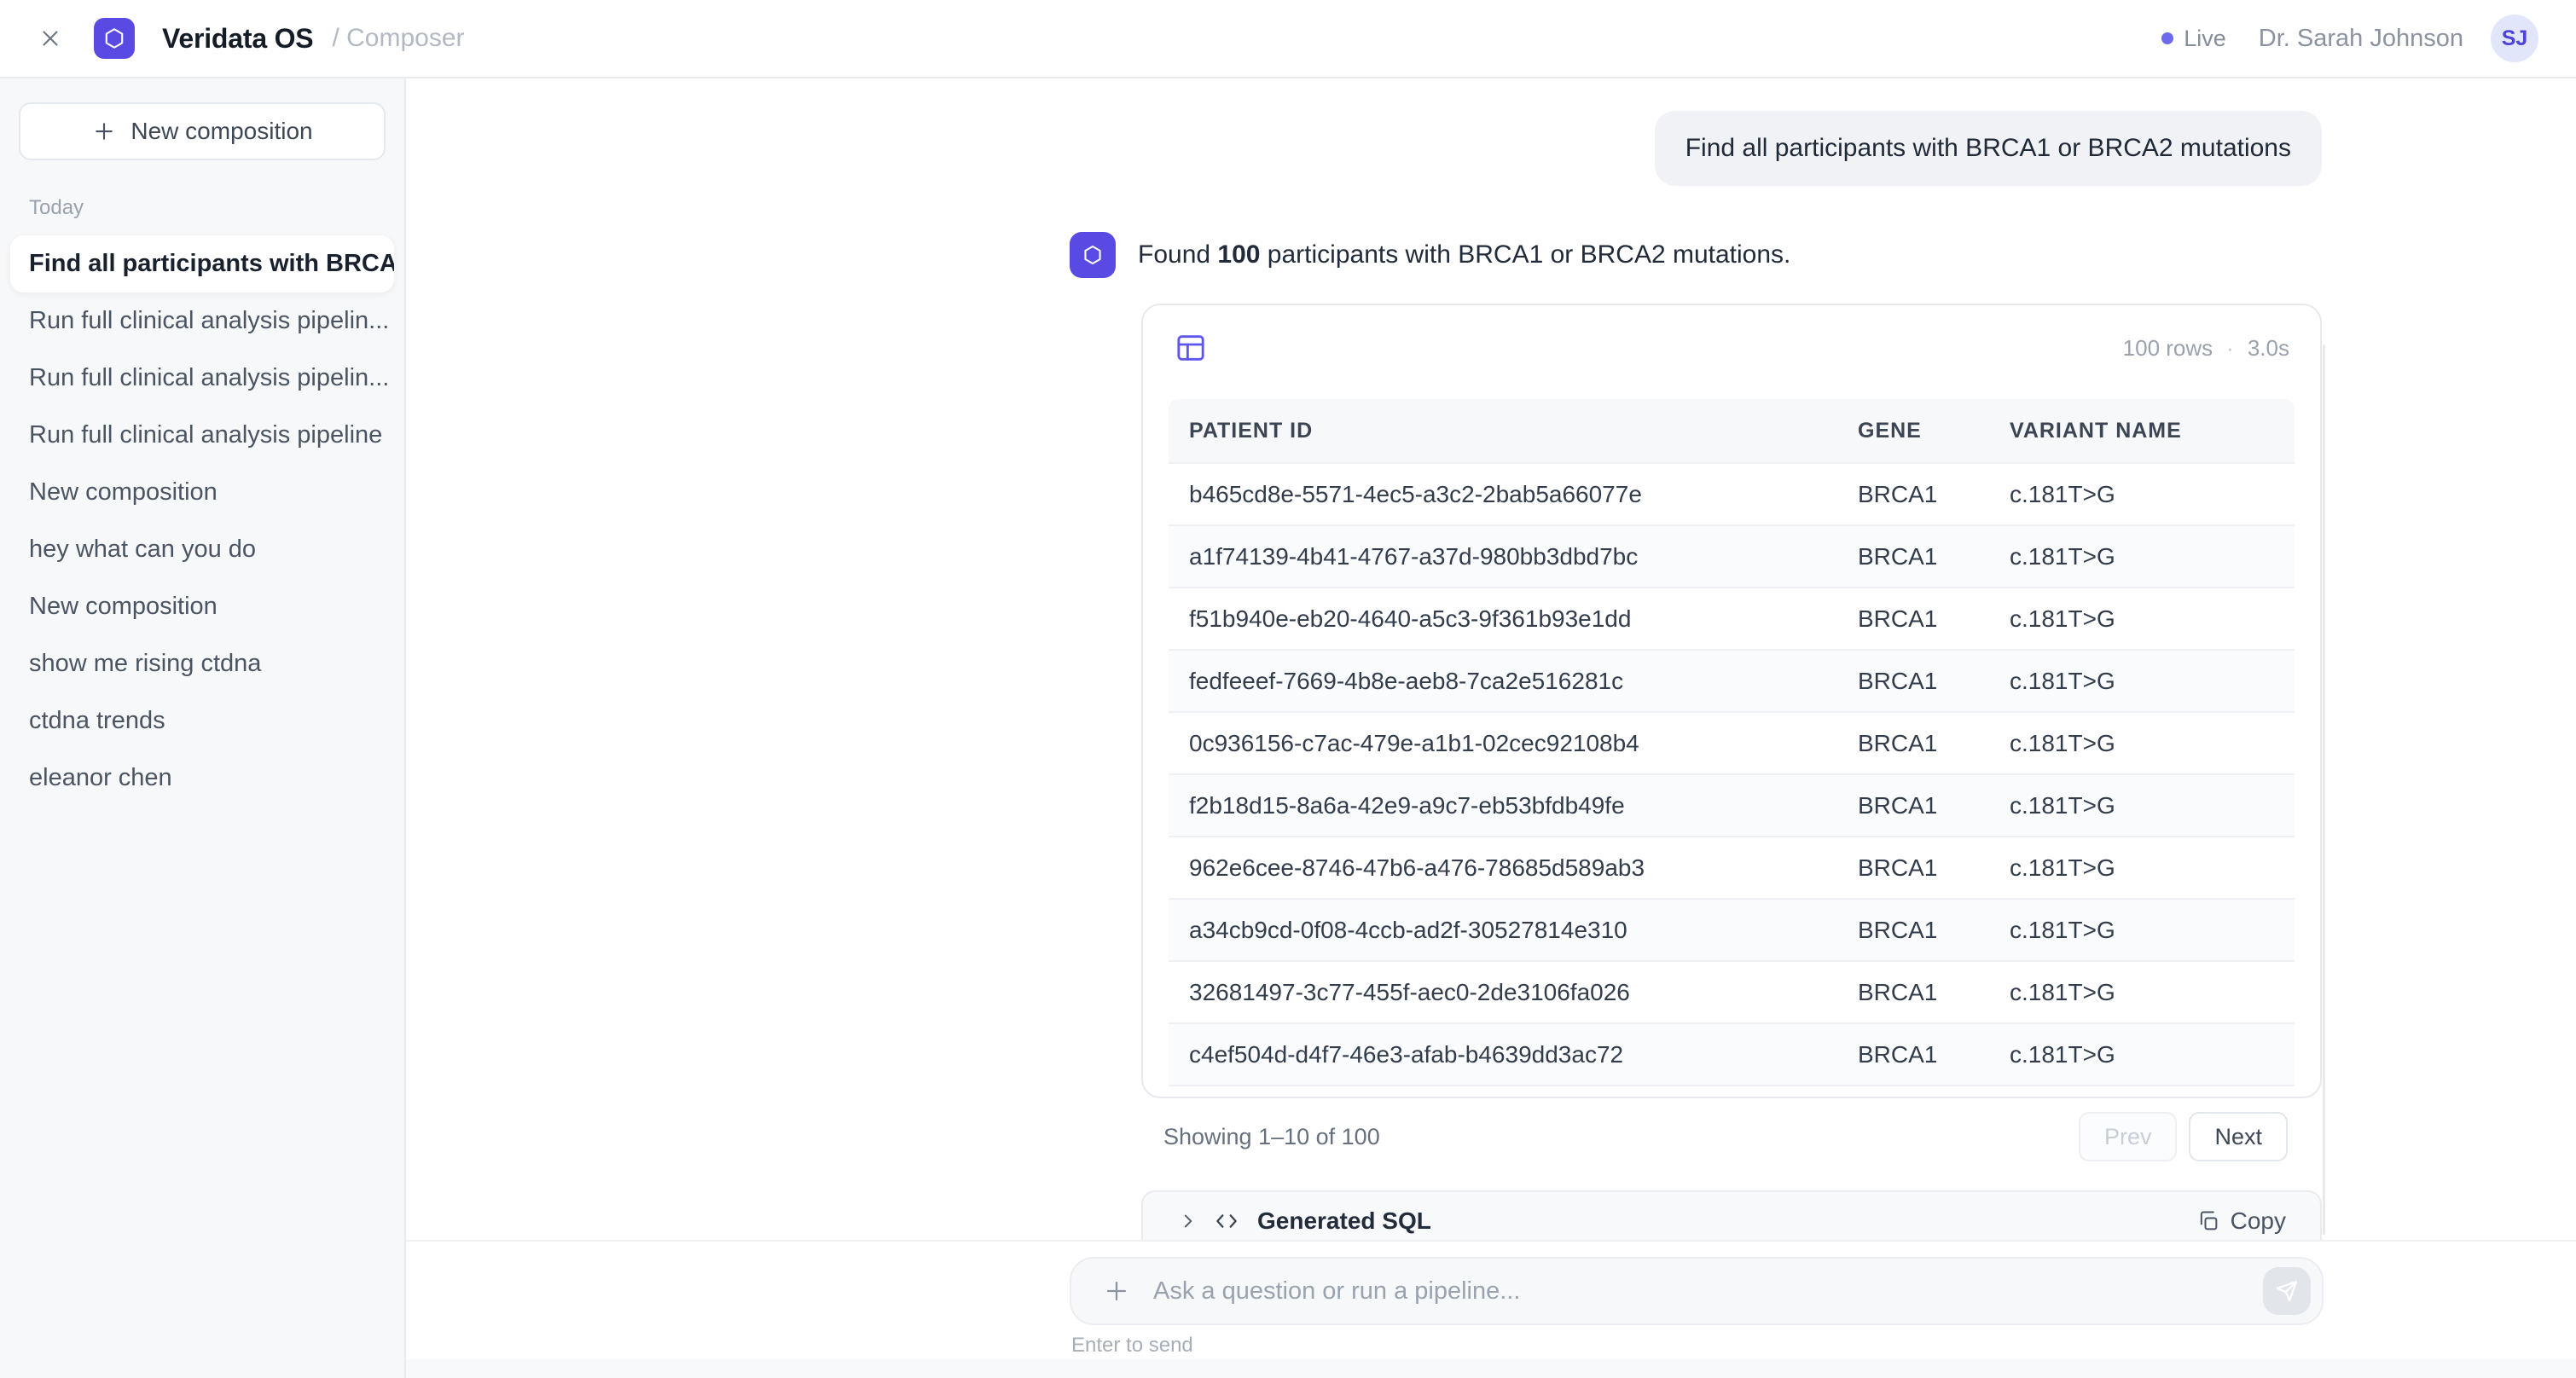 The width and height of the screenshot is (2576, 1378). Describe the element at coordinates (1408, 929) in the screenshot. I see `table-cell: a34cb9cd-0f08-4ccb-ad2f-30527814e310` at that location.